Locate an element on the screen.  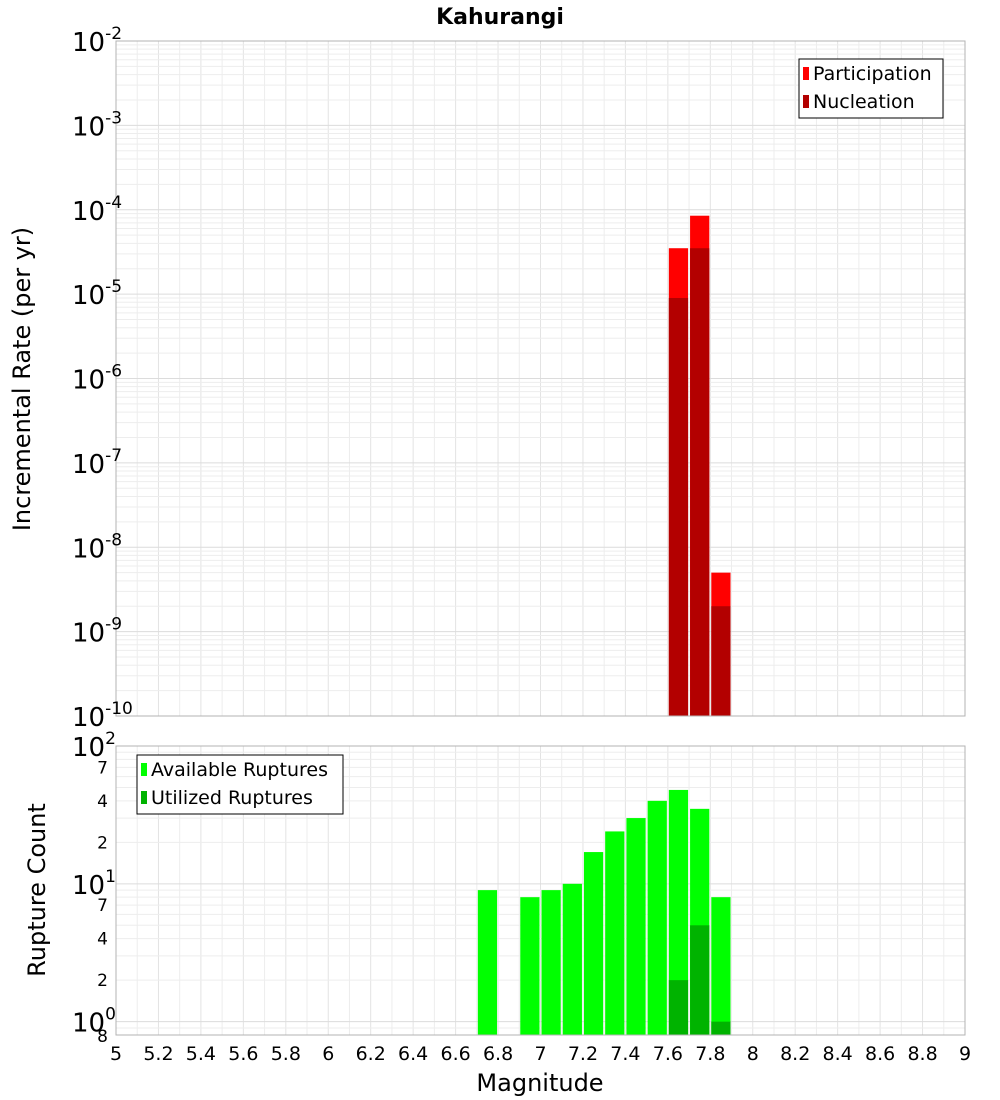
top-plot-bars is located at coordinates (699, 466).